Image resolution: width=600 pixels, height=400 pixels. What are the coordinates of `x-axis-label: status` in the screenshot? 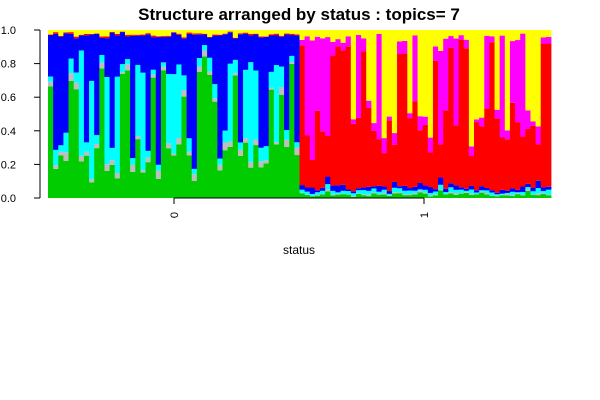 It's located at (299, 250).